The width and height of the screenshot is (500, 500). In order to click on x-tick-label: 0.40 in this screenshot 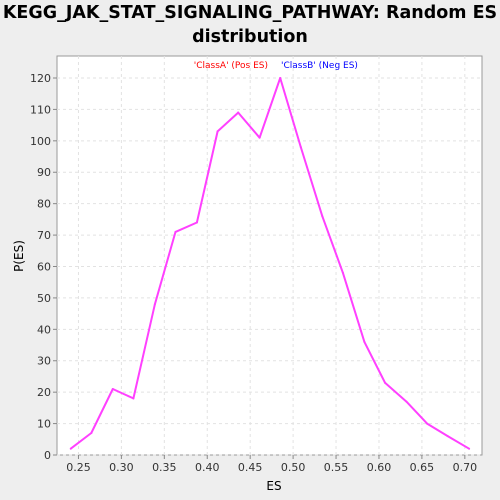, I will do `click(207, 467)`.